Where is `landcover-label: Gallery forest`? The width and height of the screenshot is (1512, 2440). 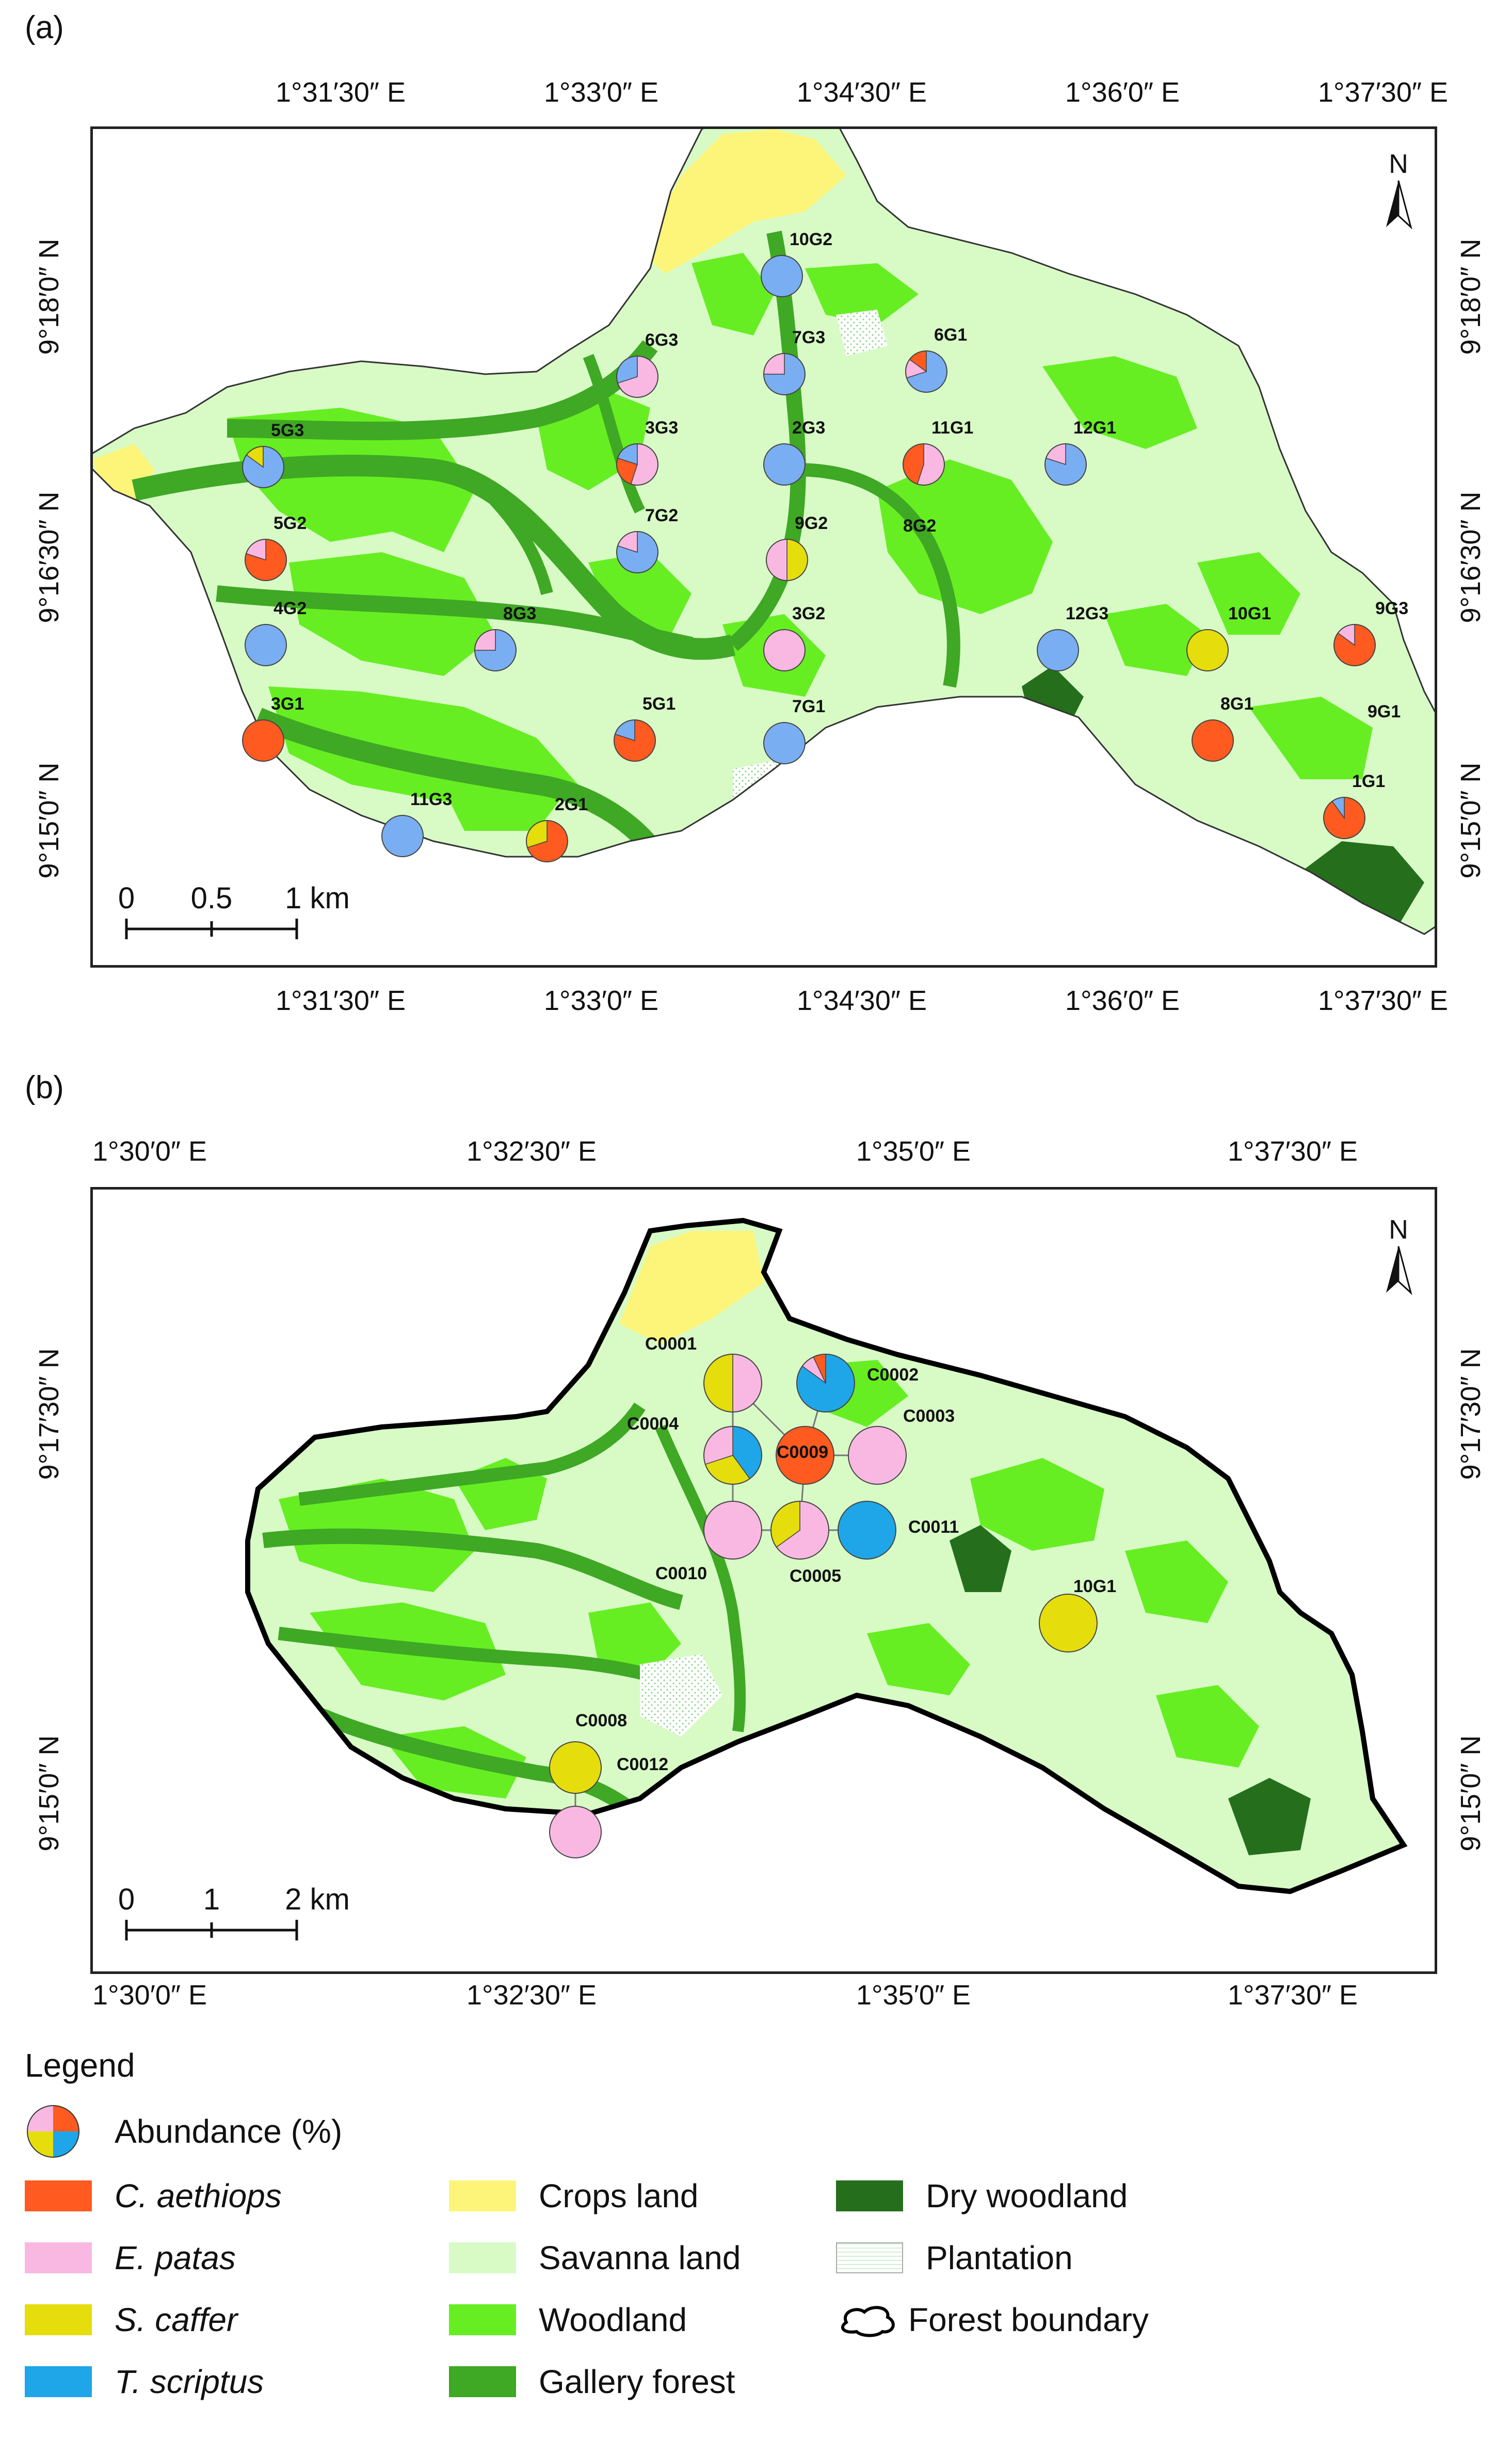
landcover-label: Gallery forest is located at coordinates (637, 2382).